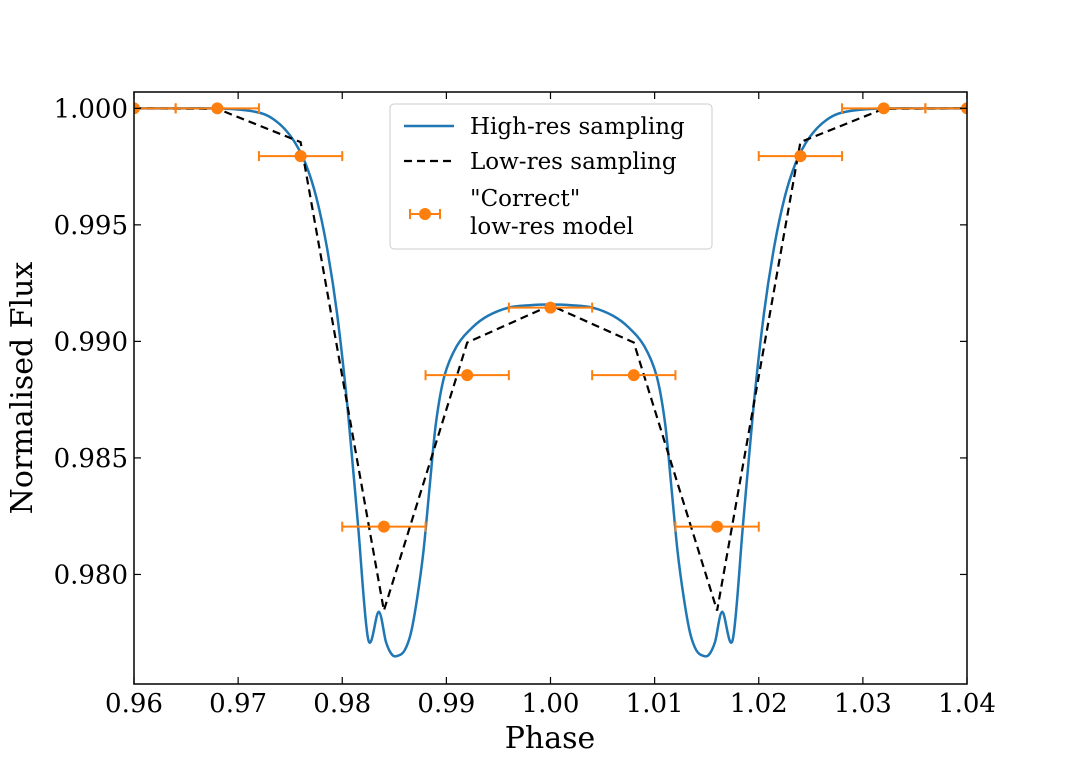  I want to click on legend-label-correct-line1: "Correct", so click(525, 199).